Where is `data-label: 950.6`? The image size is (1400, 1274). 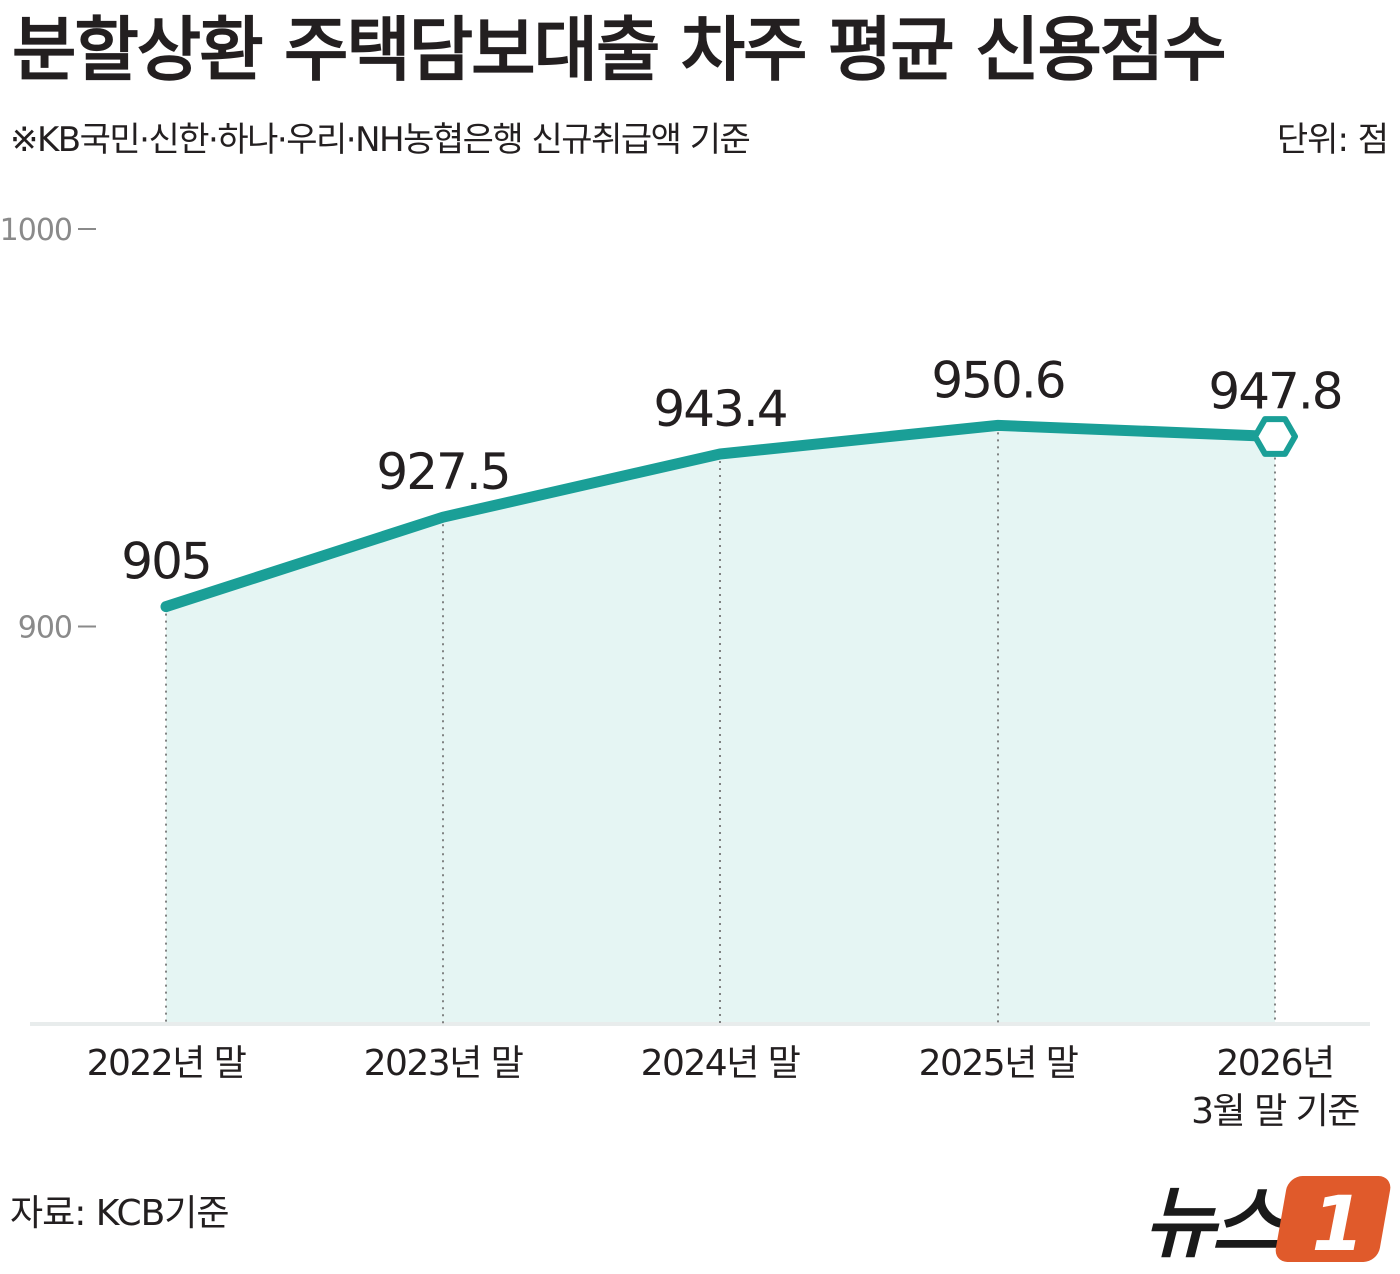 data-label: 950.6 is located at coordinates (997, 380).